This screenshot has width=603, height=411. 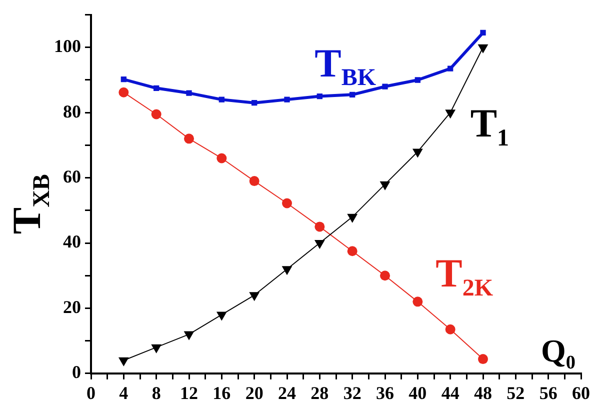 What do you see at coordinates (123, 392) in the screenshot?
I see `x-tick-label: 4` at bounding box center [123, 392].